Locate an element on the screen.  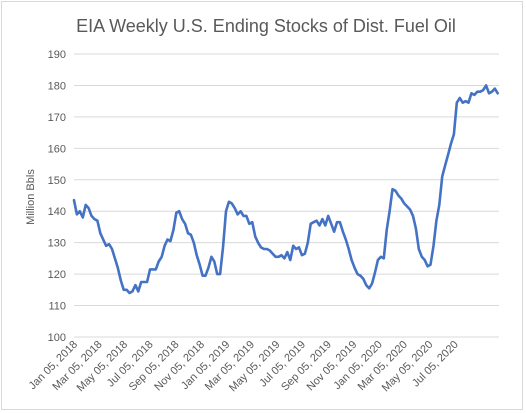
y-tick-label: 120 is located at coordinates (57, 275).